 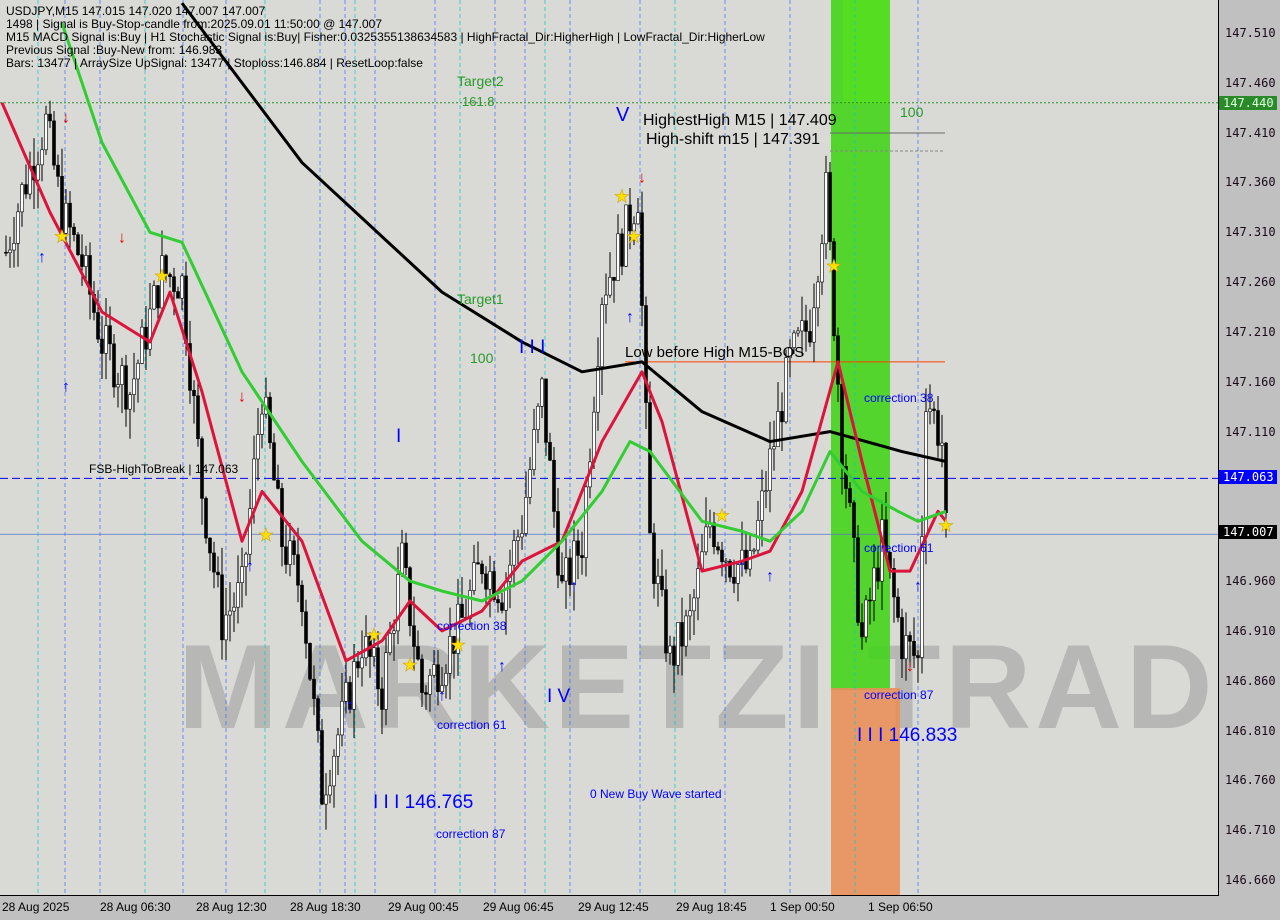 I want to click on y-tick-label: 146.810, so click(x=1250, y=730).